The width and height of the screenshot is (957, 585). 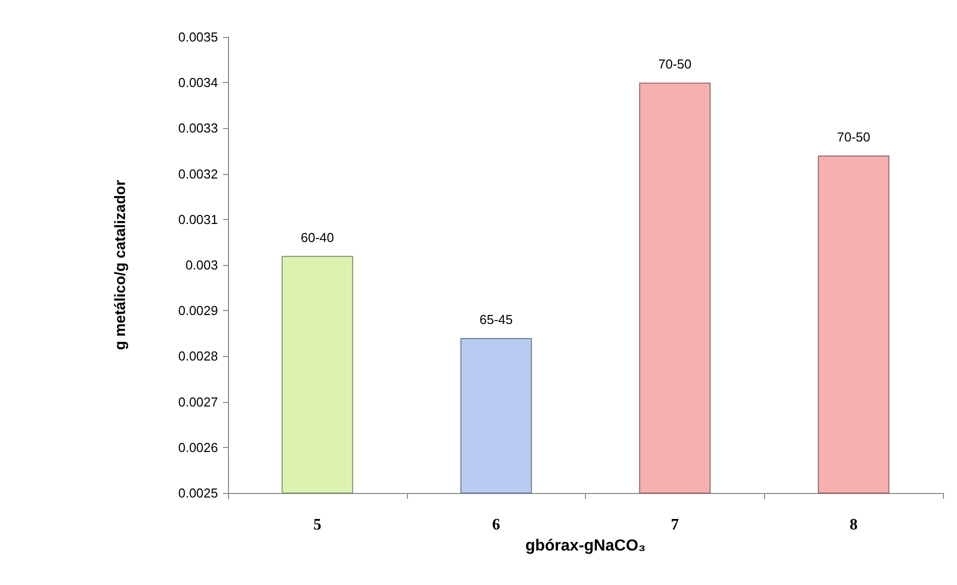 What do you see at coordinates (585, 545) in the screenshot?
I see `x-axis-title: gbórax-gNaCO₃` at bounding box center [585, 545].